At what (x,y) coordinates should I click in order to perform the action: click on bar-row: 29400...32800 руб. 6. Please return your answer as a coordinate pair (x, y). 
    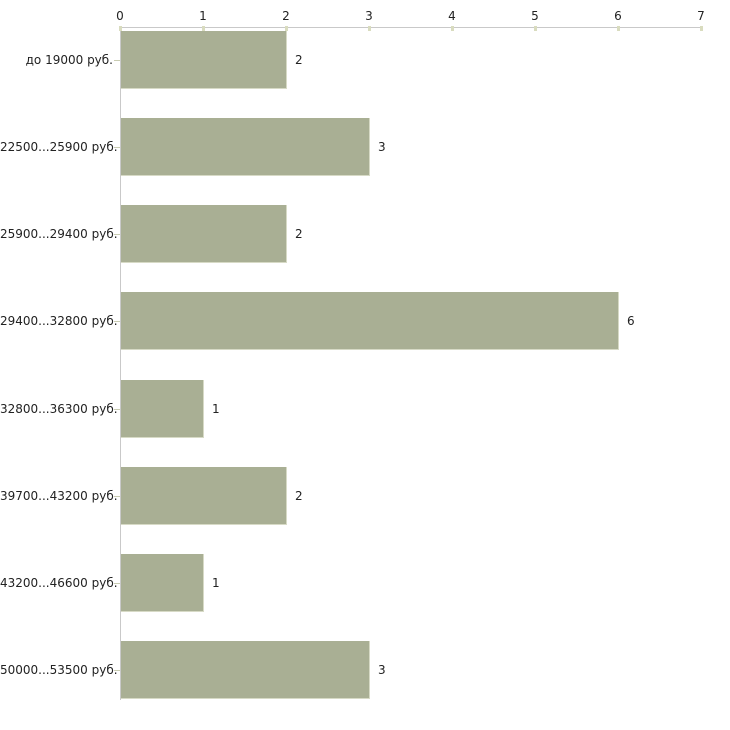
    Looking at the image, I should click on (365, 321).